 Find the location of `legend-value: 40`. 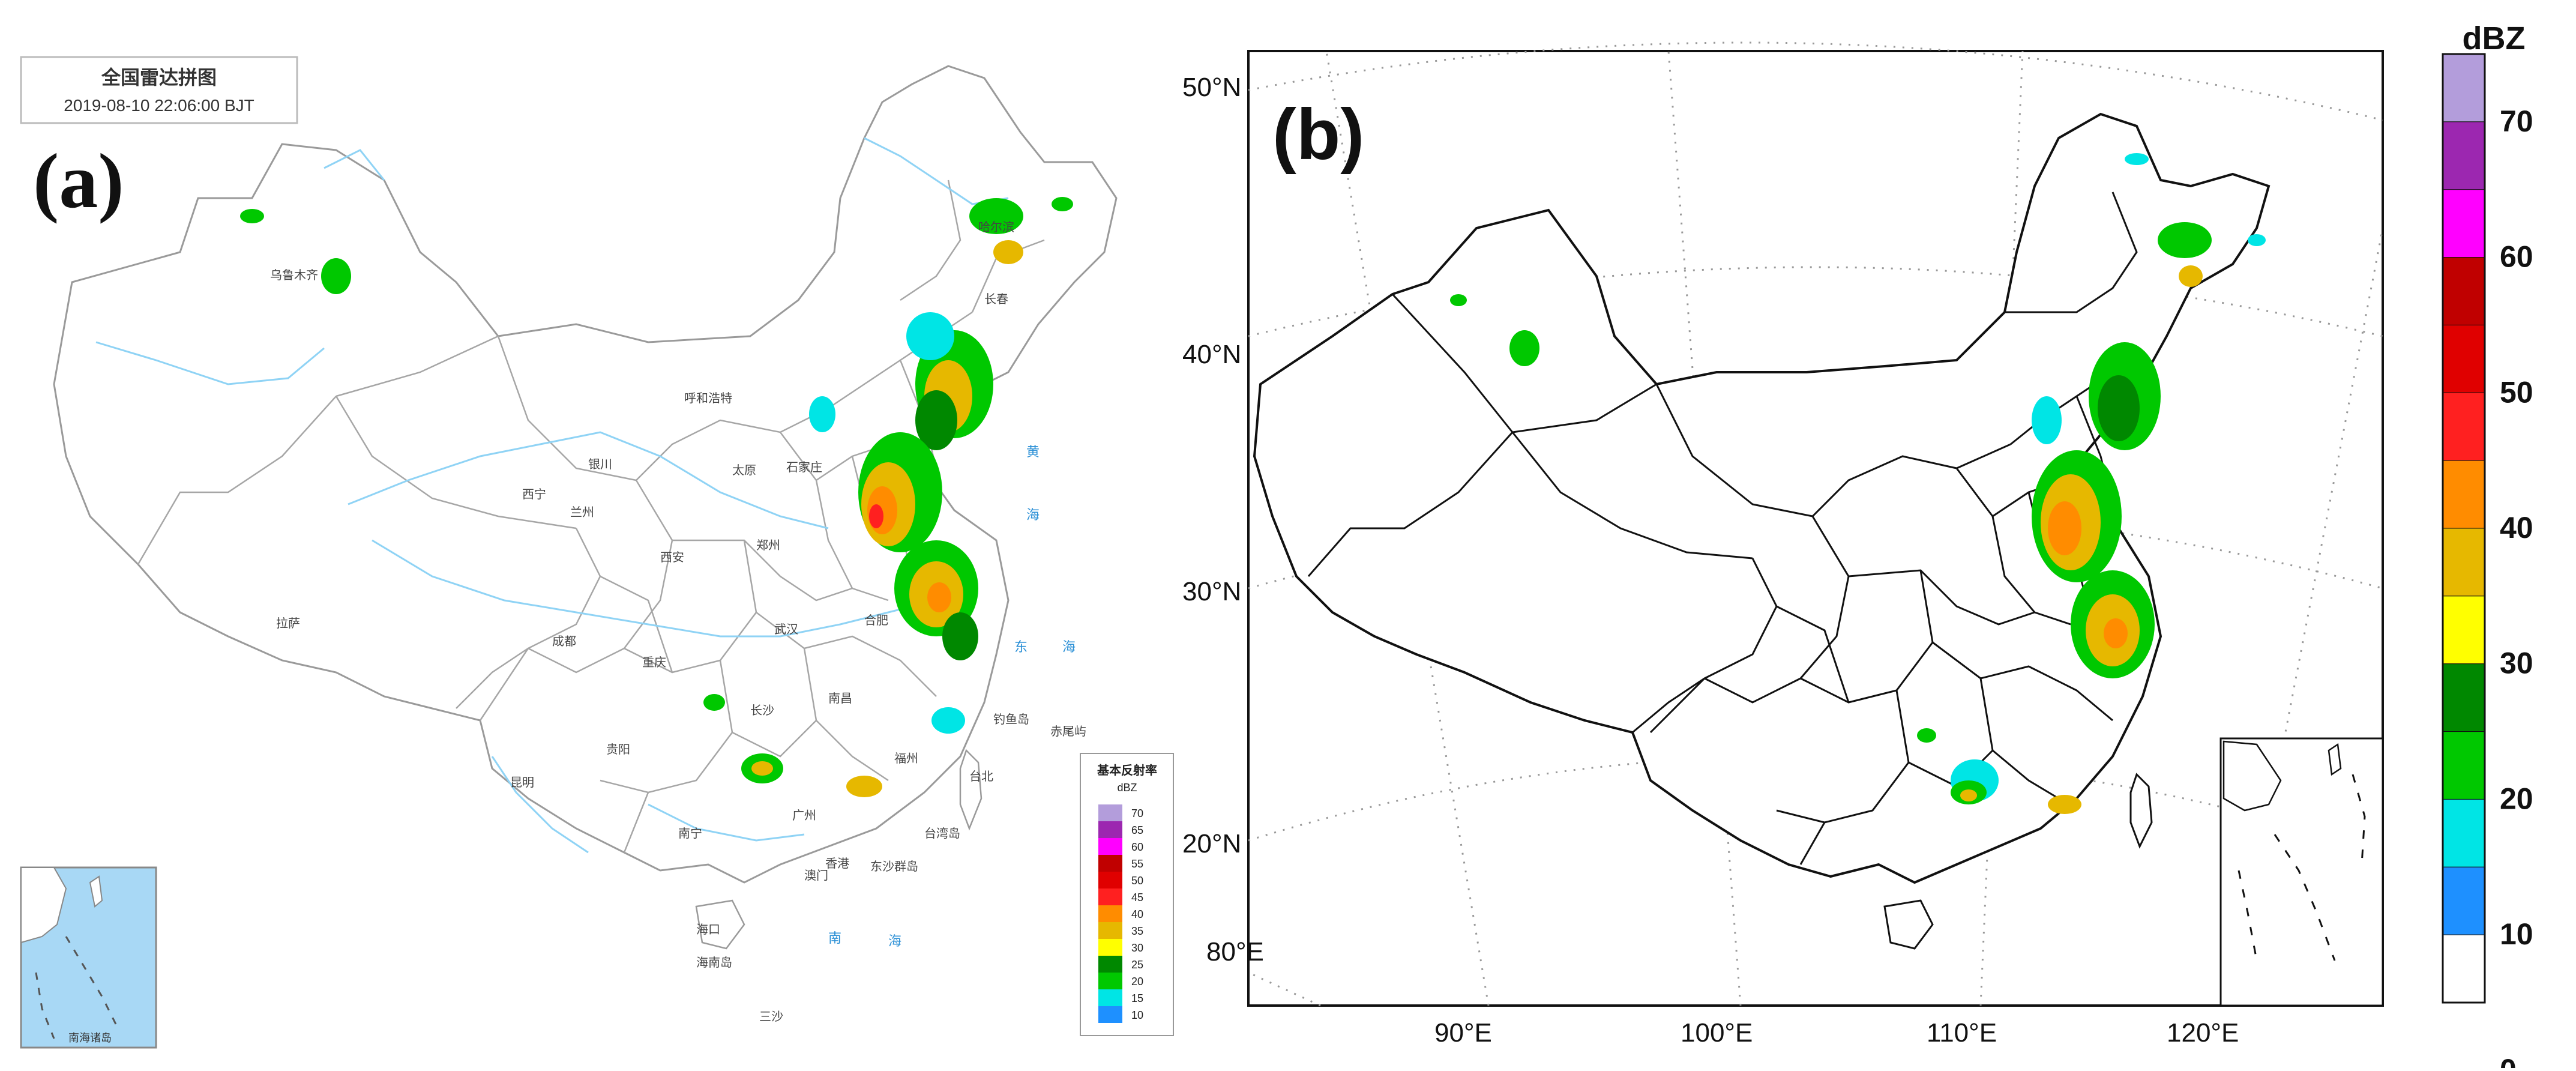

legend-value: 40 is located at coordinates (1137, 914).